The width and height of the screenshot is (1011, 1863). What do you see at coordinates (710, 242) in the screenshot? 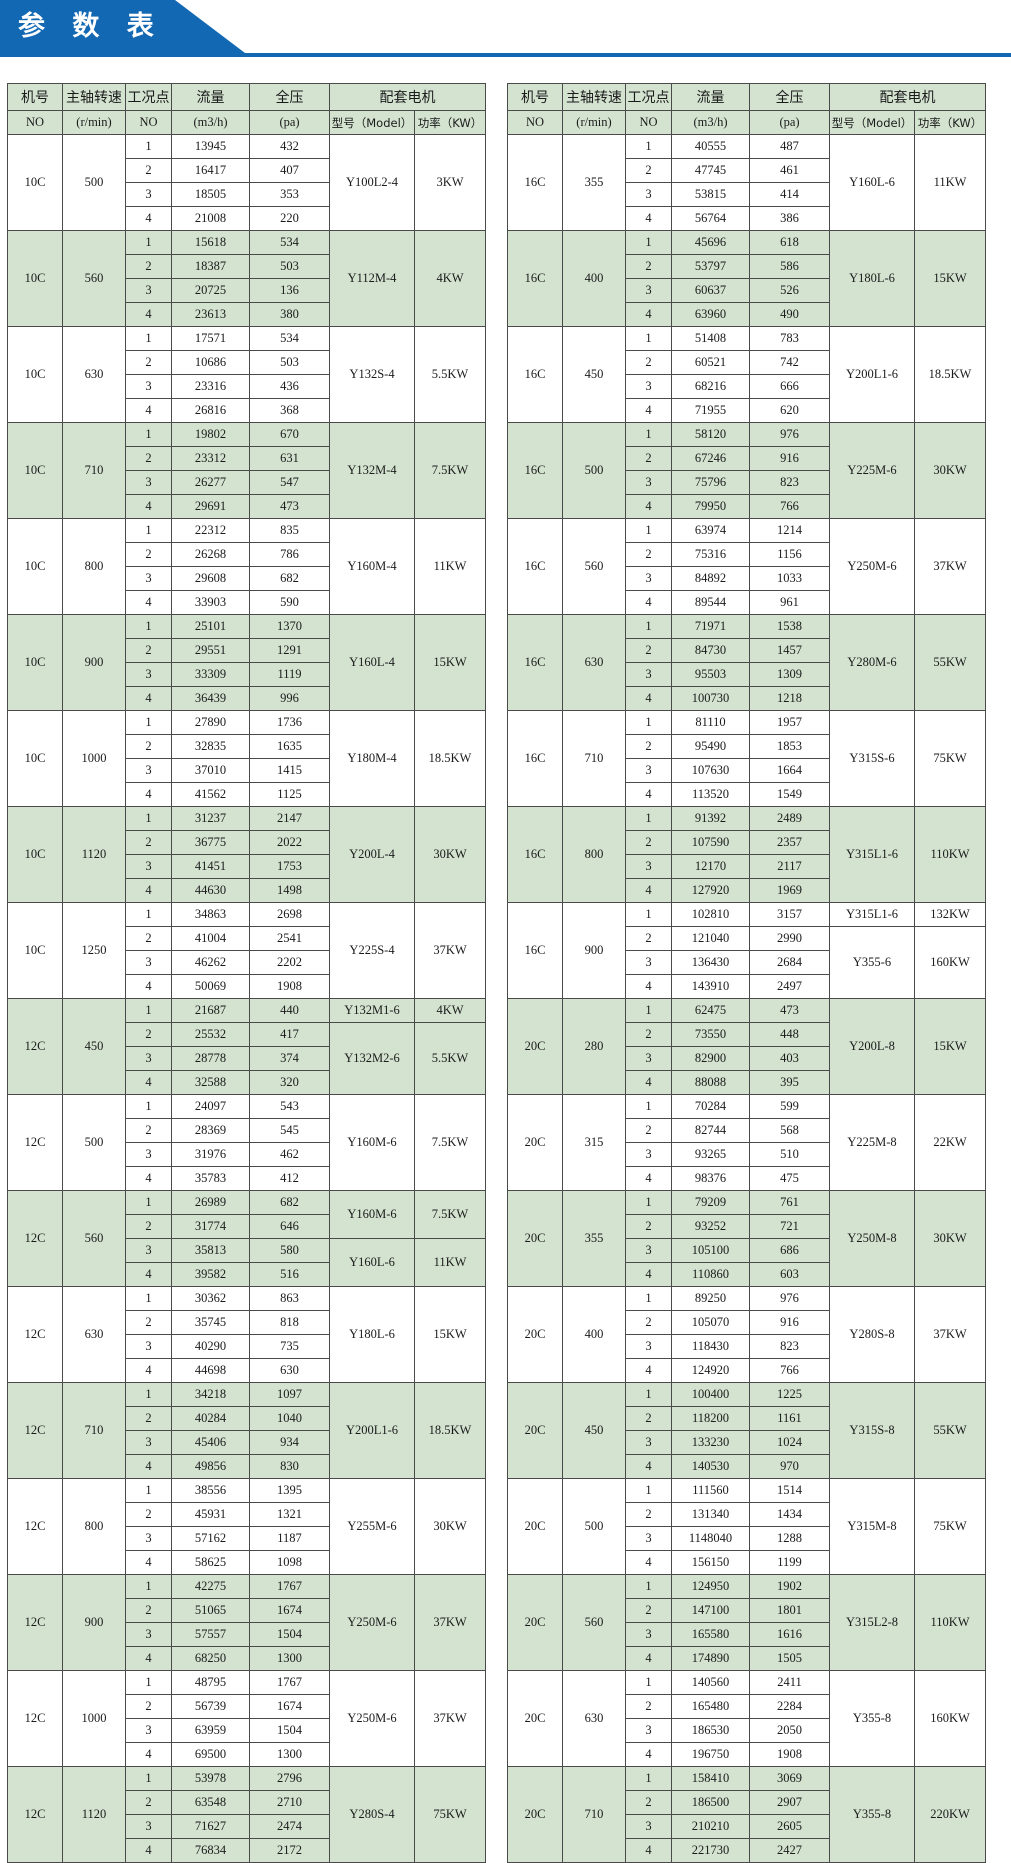
I see `cell-flow: 45696` at bounding box center [710, 242].